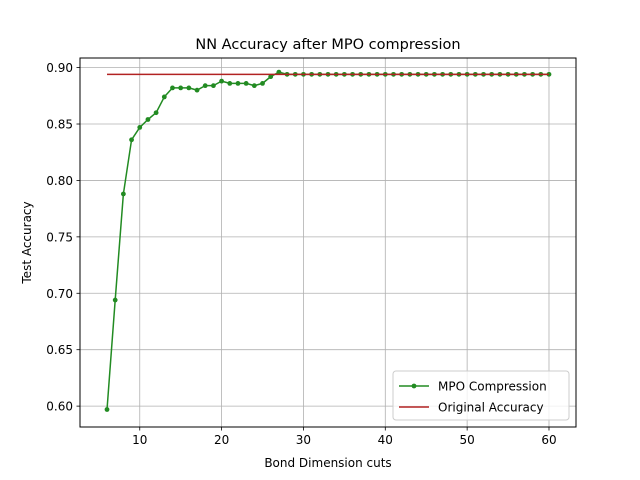 The image size is (640, 480). What do you see at coordinates (221, 440) in the screenshot?
I see `x-tick-label: 20` at bounding box center [221, 440].